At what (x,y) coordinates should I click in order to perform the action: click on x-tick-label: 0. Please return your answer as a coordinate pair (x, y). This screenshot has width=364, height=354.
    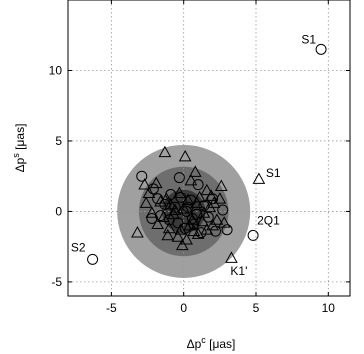
    Looking at the image, I should click on (183, 308).